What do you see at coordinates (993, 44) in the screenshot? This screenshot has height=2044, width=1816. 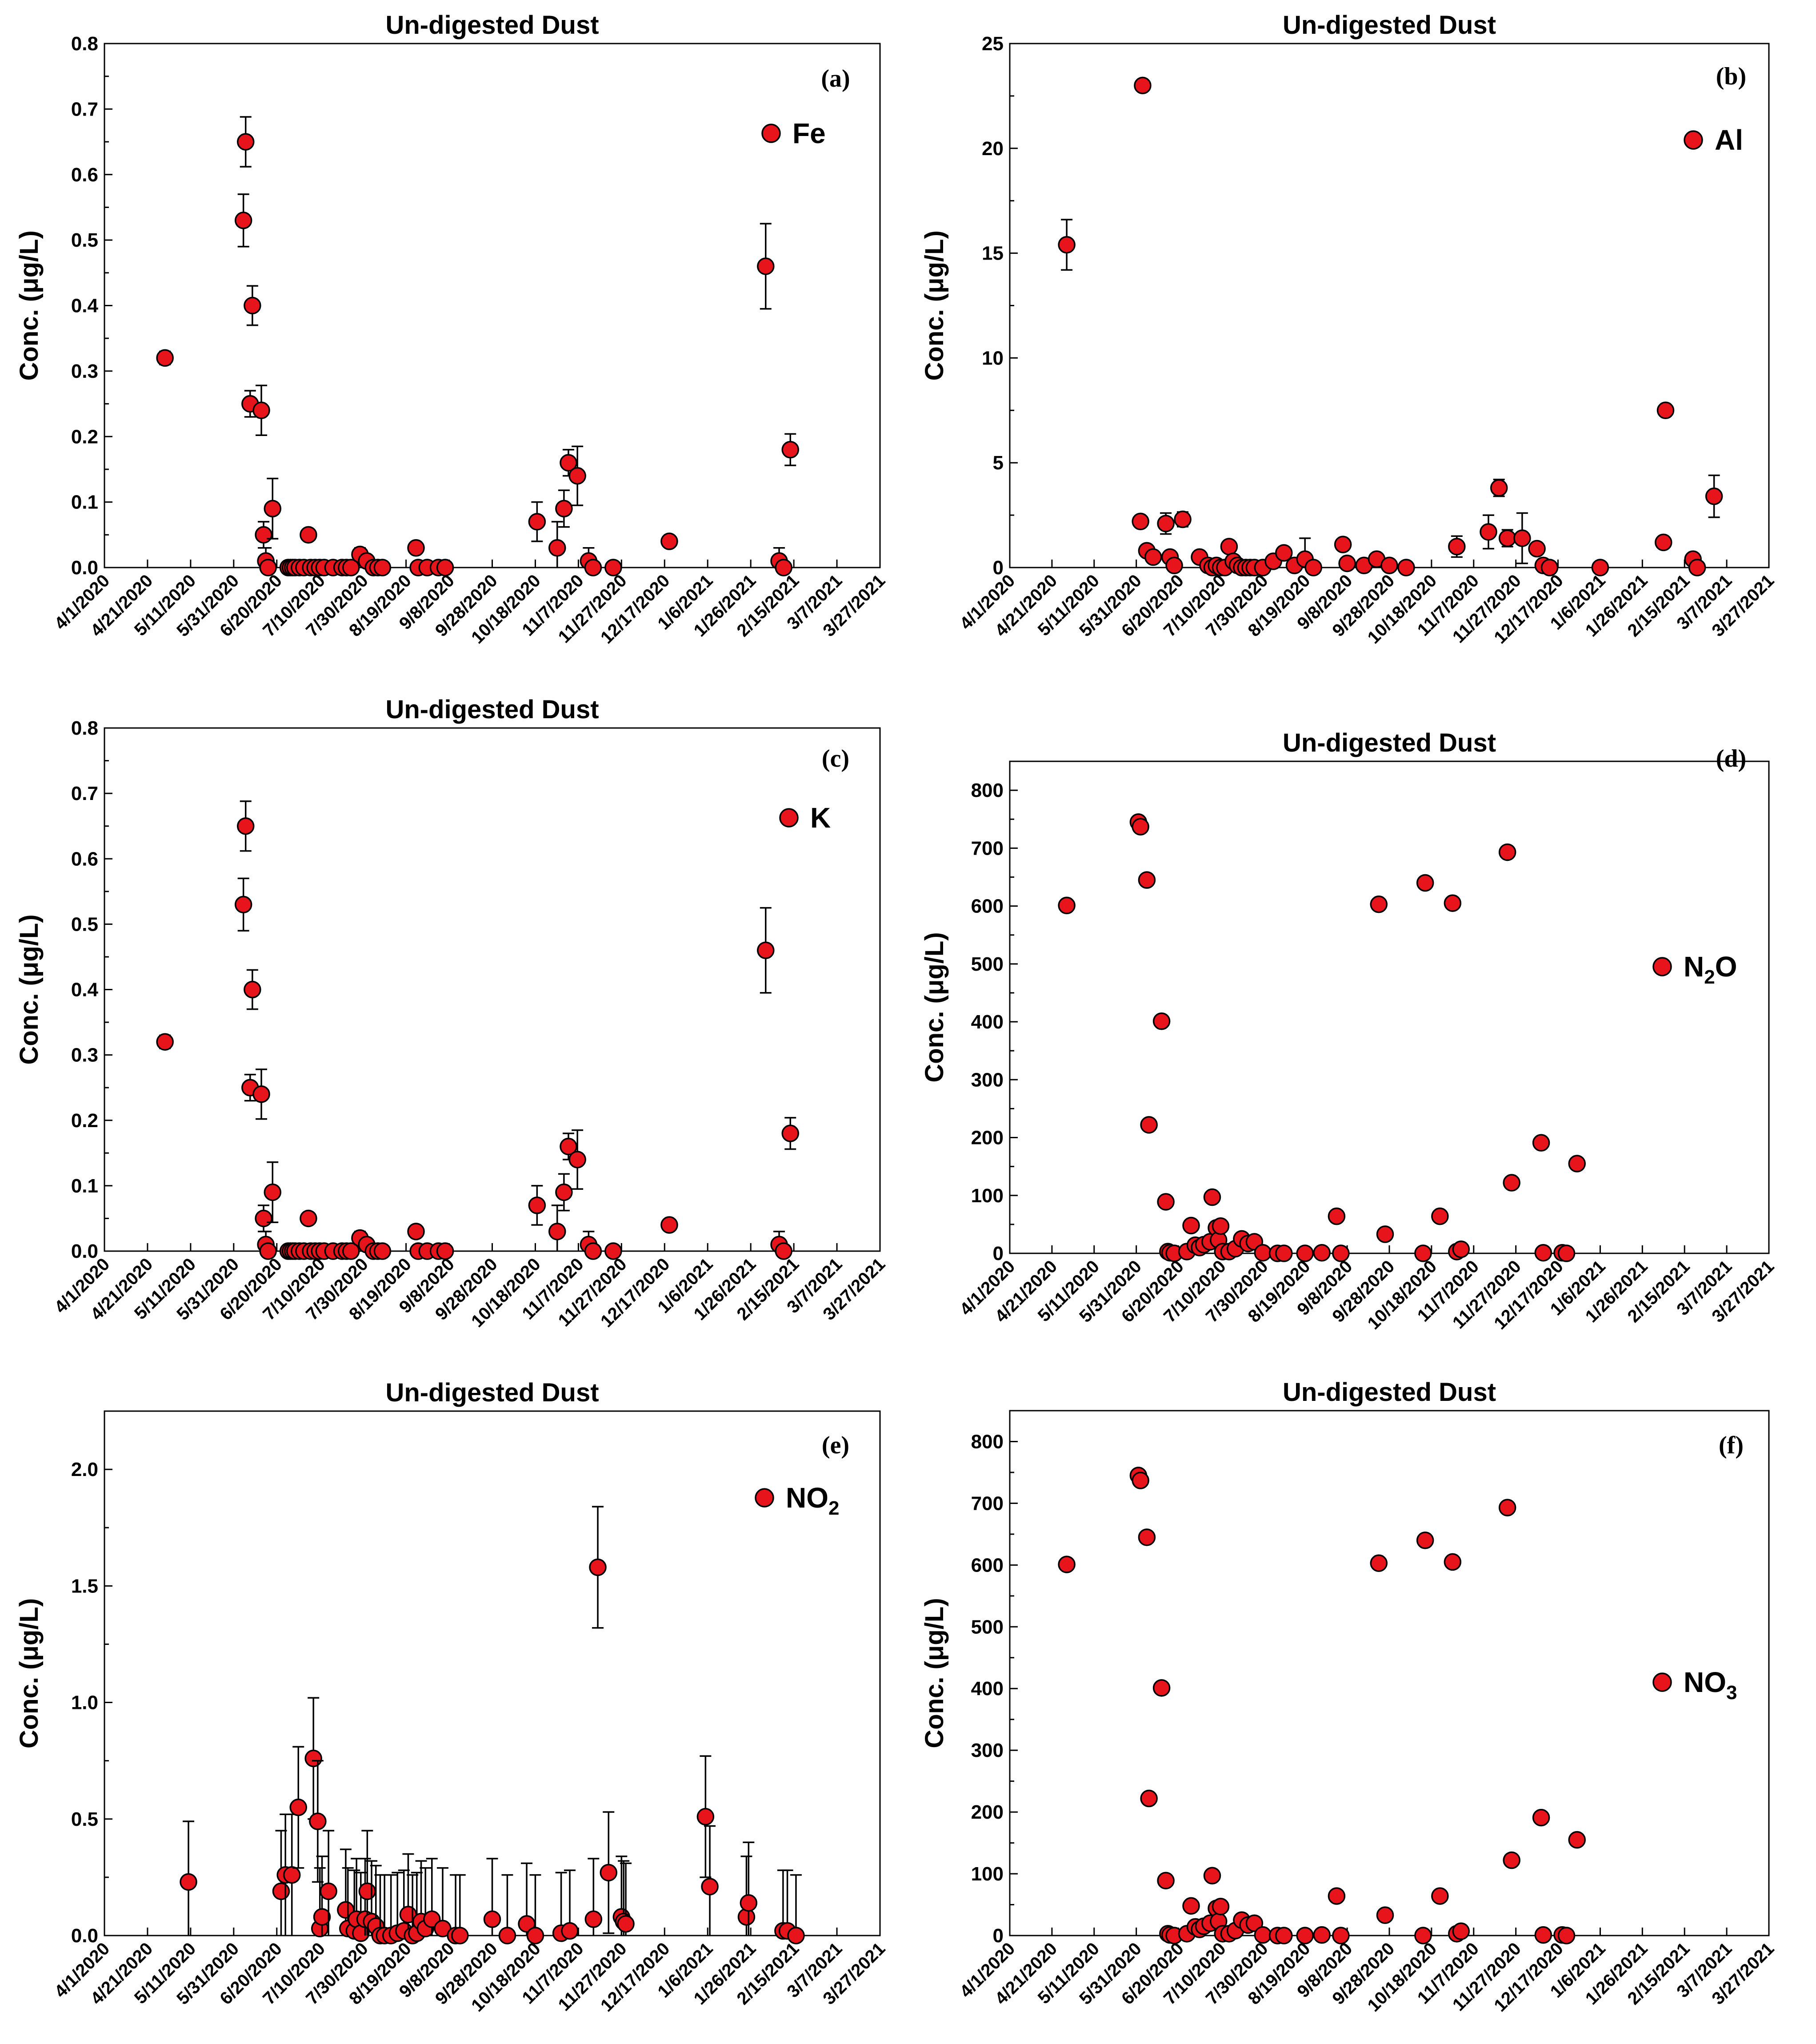 I see `y-tick-label: 25` at bounding box center [993, 44].